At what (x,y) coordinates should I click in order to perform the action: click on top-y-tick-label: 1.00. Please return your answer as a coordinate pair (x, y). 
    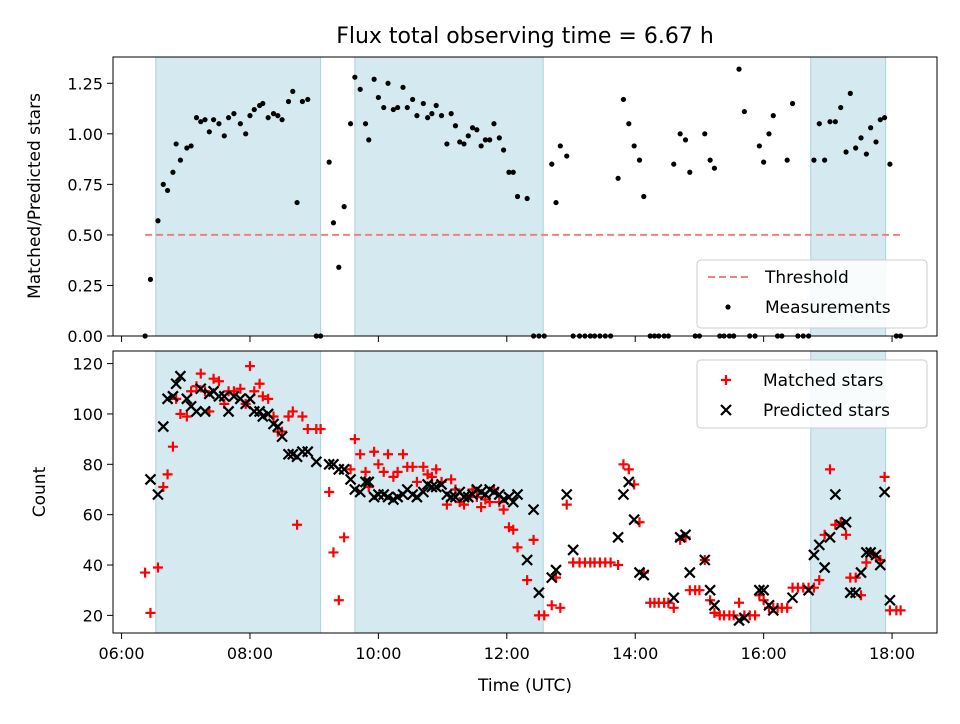
    Looking at the image, I should click on (85, 134).